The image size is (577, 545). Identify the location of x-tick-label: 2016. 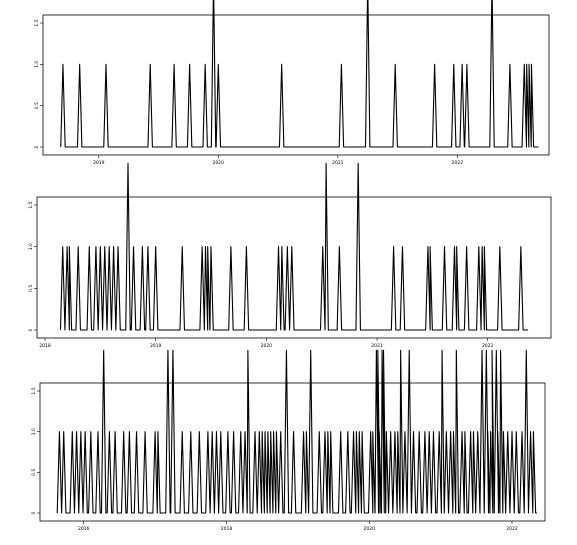
(84, 529).